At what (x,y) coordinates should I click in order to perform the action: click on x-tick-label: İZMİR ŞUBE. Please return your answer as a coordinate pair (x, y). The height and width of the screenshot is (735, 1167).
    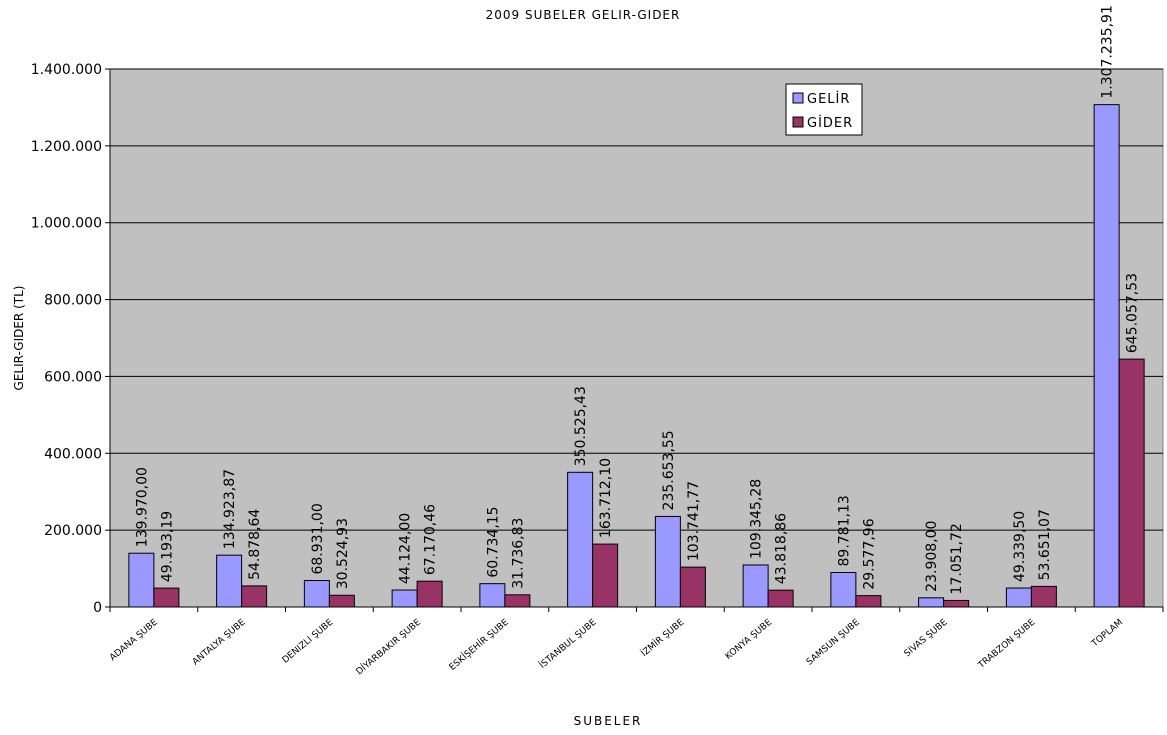
    Looking at the image, I should click on (663, 638).